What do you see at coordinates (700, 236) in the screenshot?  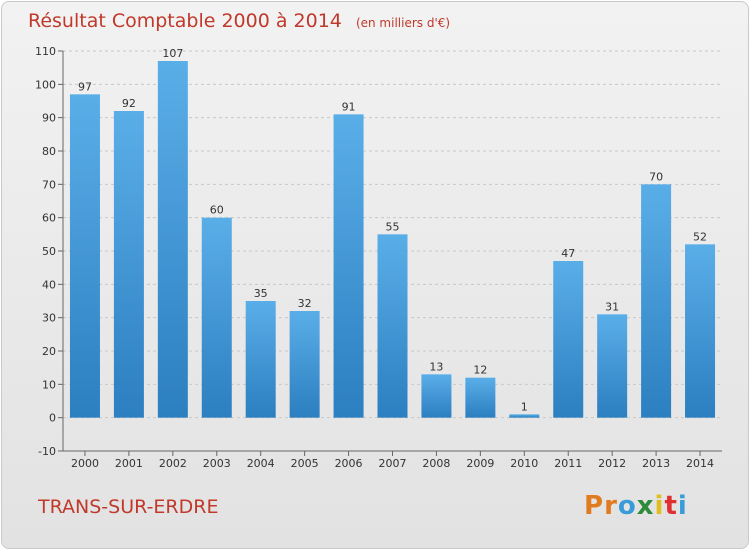 I see `value-label-2014: 52` at bounding box center [700, 236].